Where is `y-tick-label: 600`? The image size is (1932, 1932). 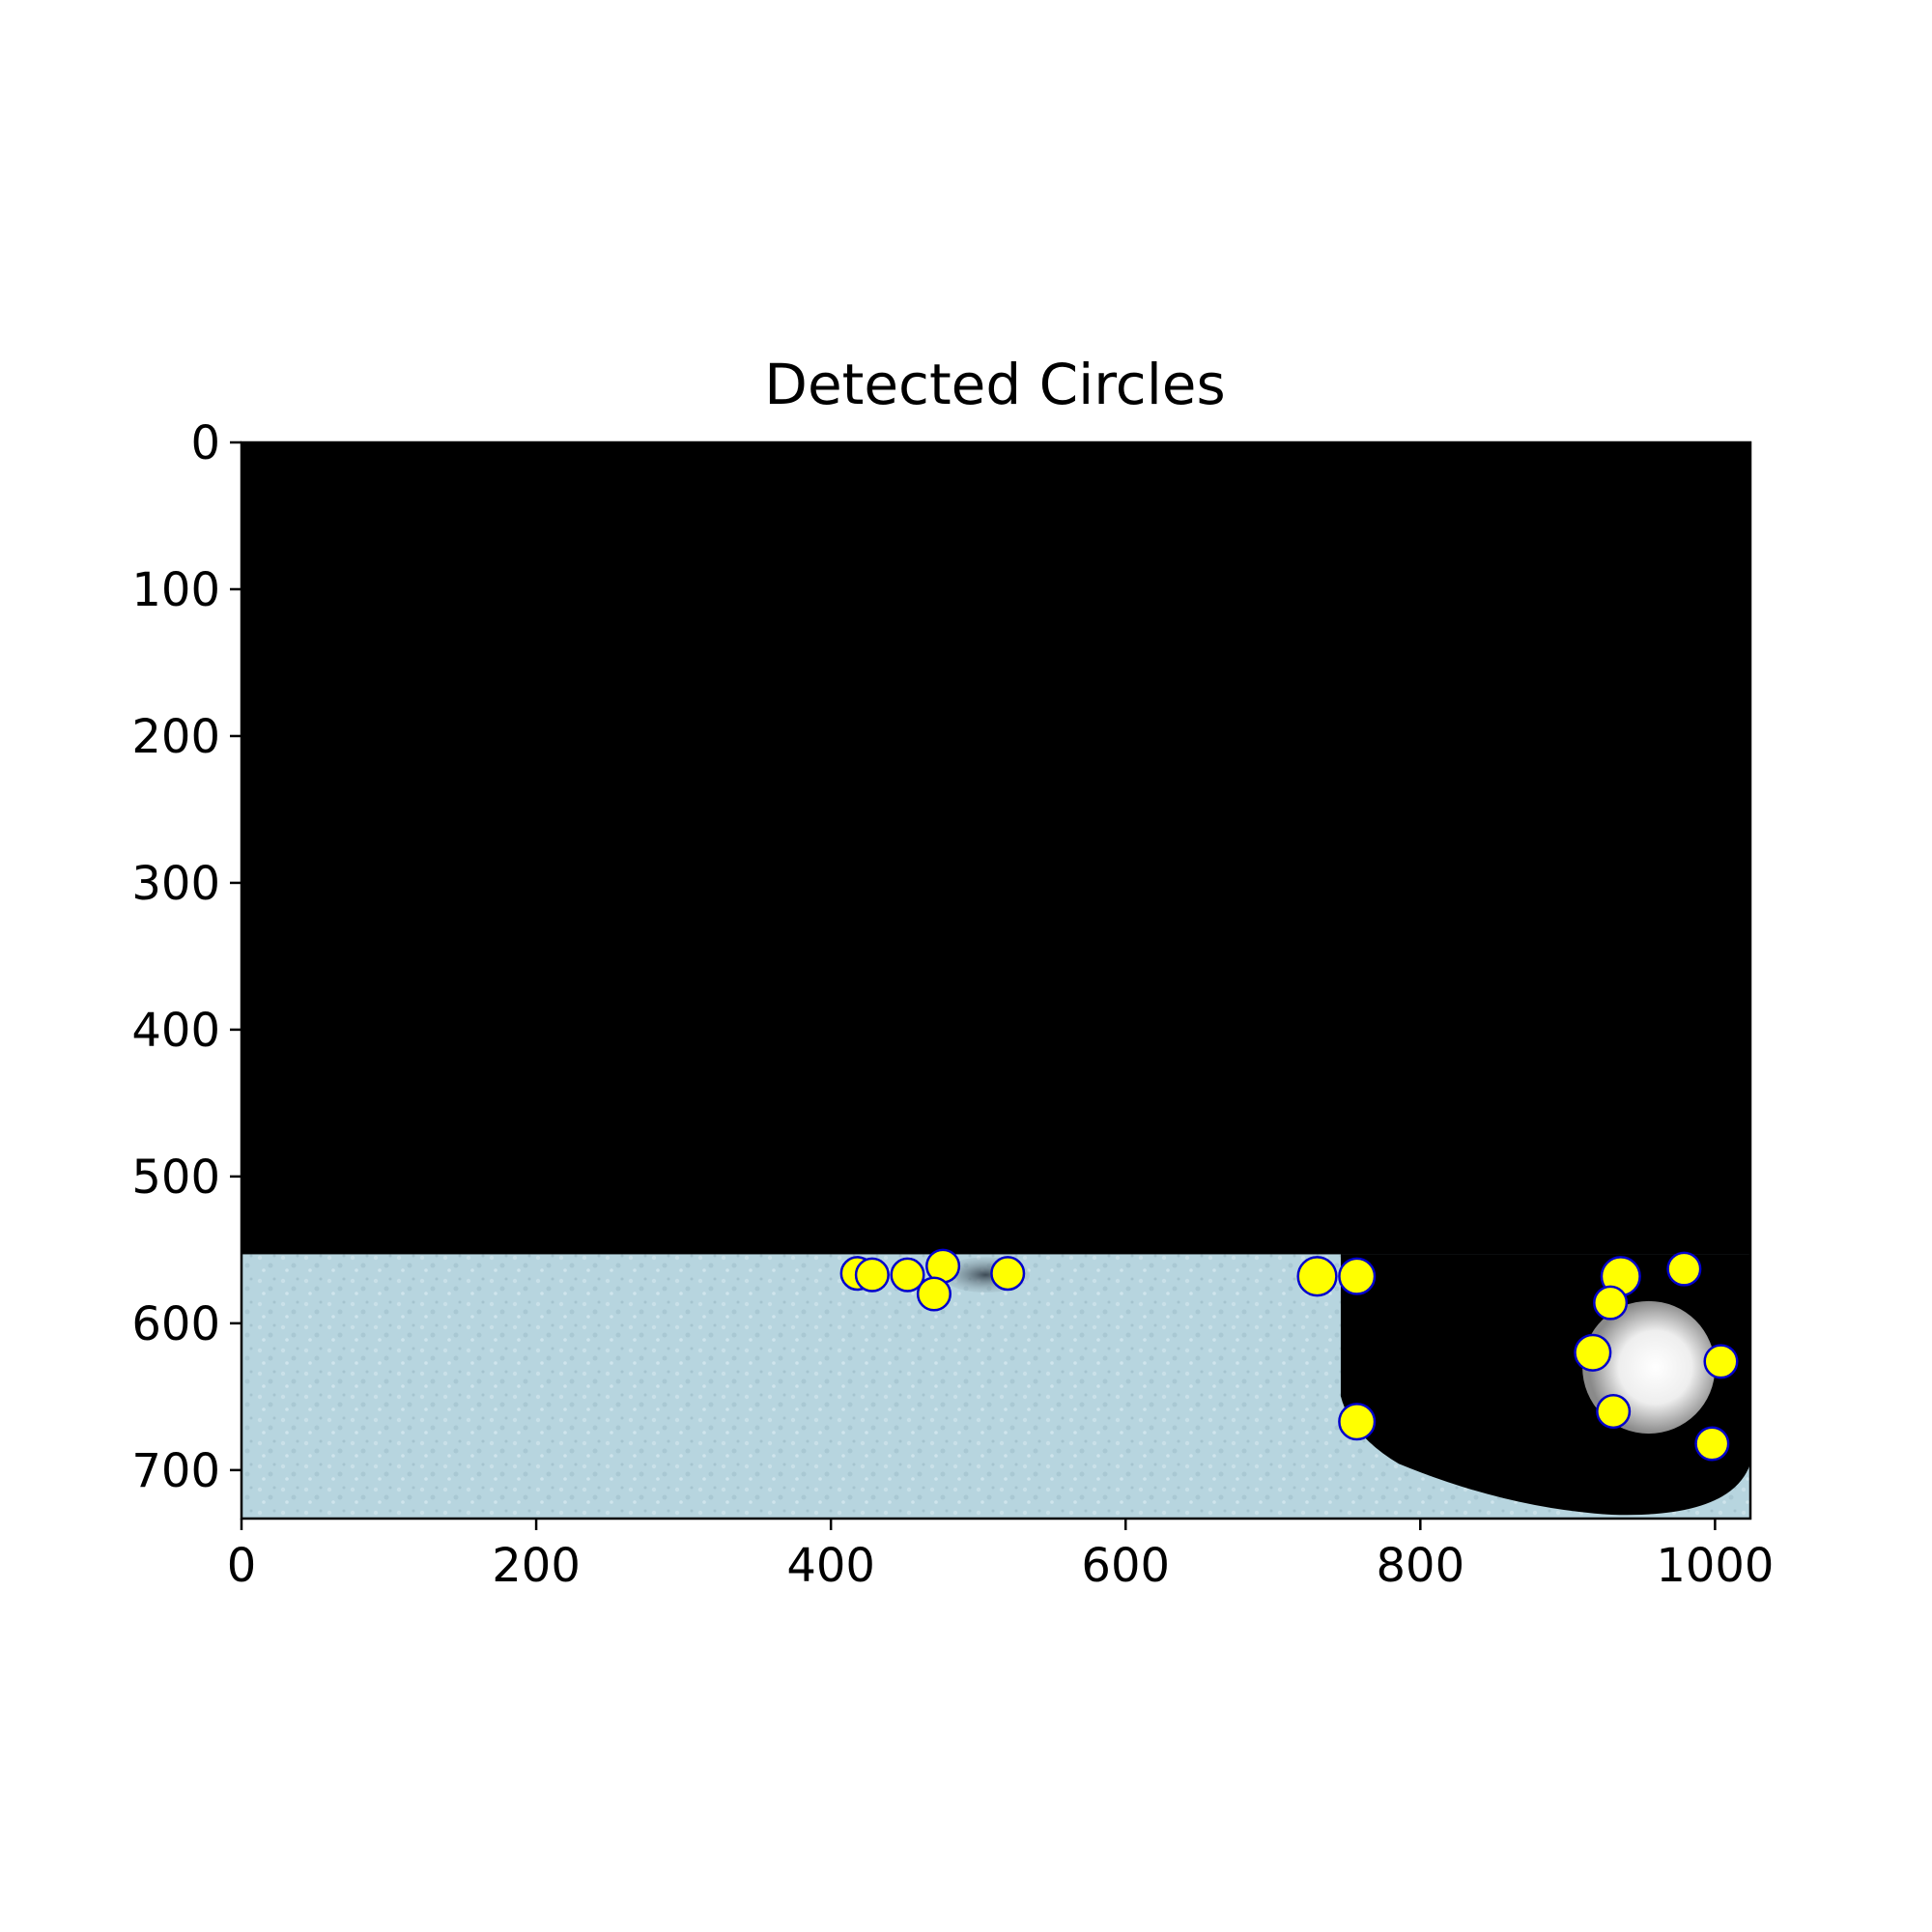
y-tick-label: 600 is located at coordinates (175, 1324).